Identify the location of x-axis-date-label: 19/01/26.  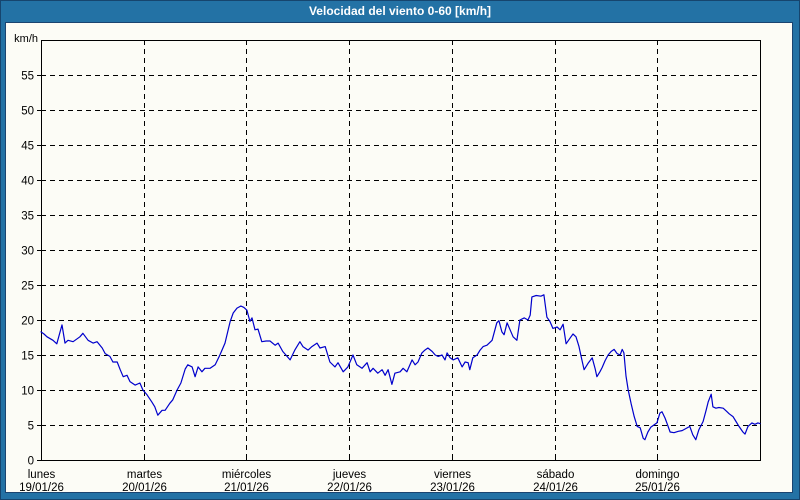
(41, 487).